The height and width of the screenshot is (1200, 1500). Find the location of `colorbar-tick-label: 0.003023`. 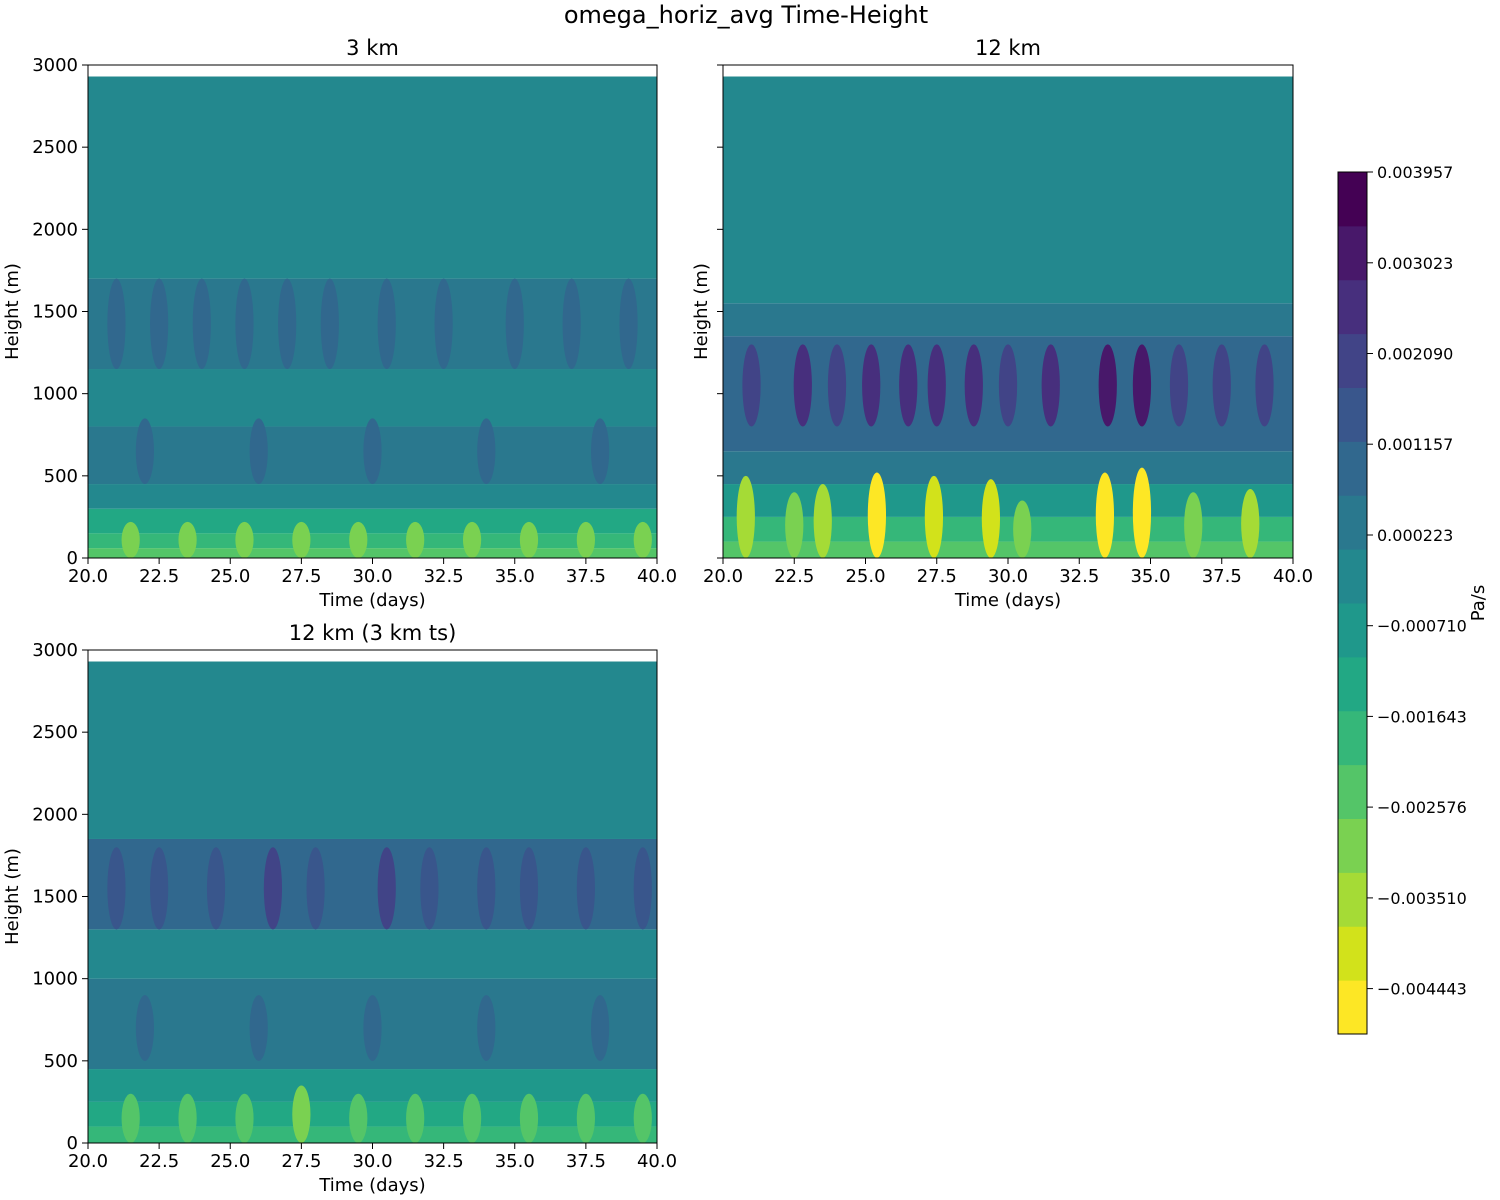

colorbar-tick-label: 0.003023 is located at coordinates (1415, 263).